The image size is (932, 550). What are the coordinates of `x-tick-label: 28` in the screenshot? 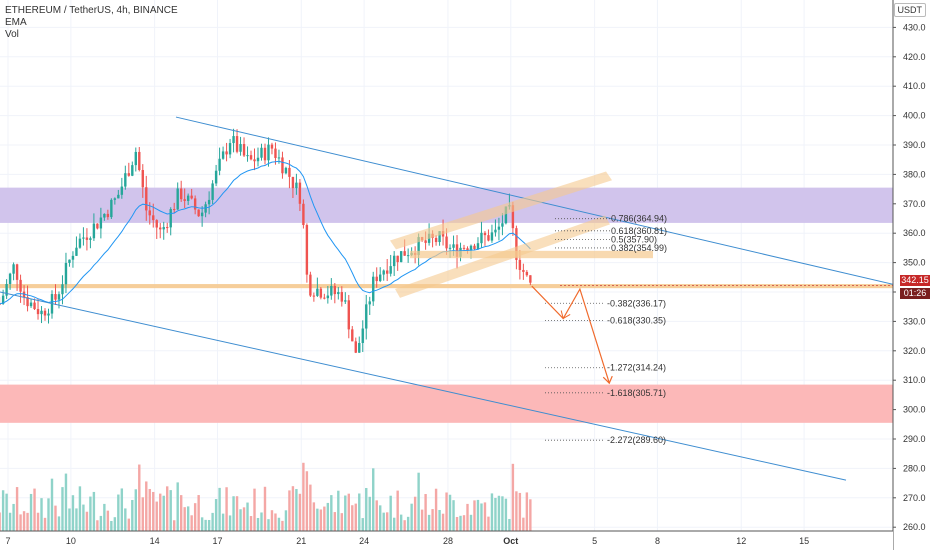 It's located at (448, 541).